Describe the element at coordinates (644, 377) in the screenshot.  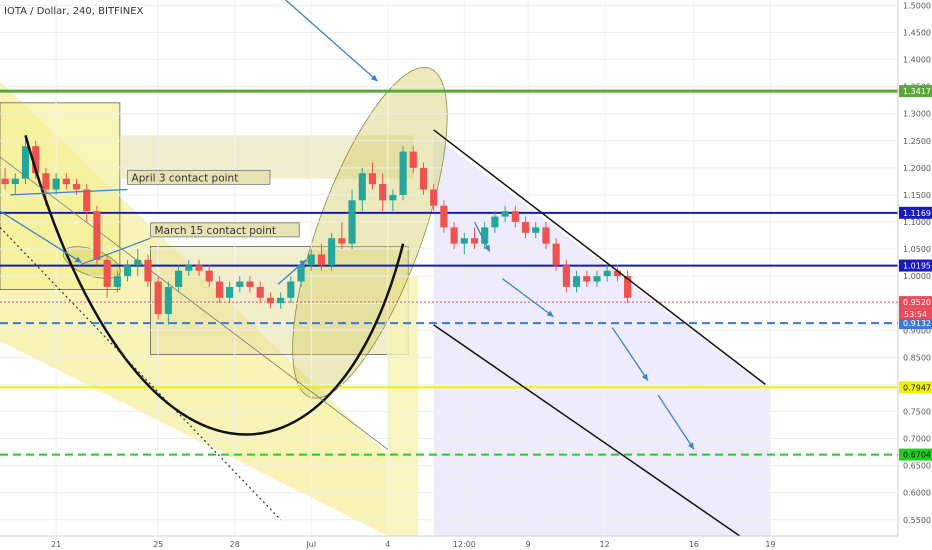
I see `arrow-mid-3-head` at that location.